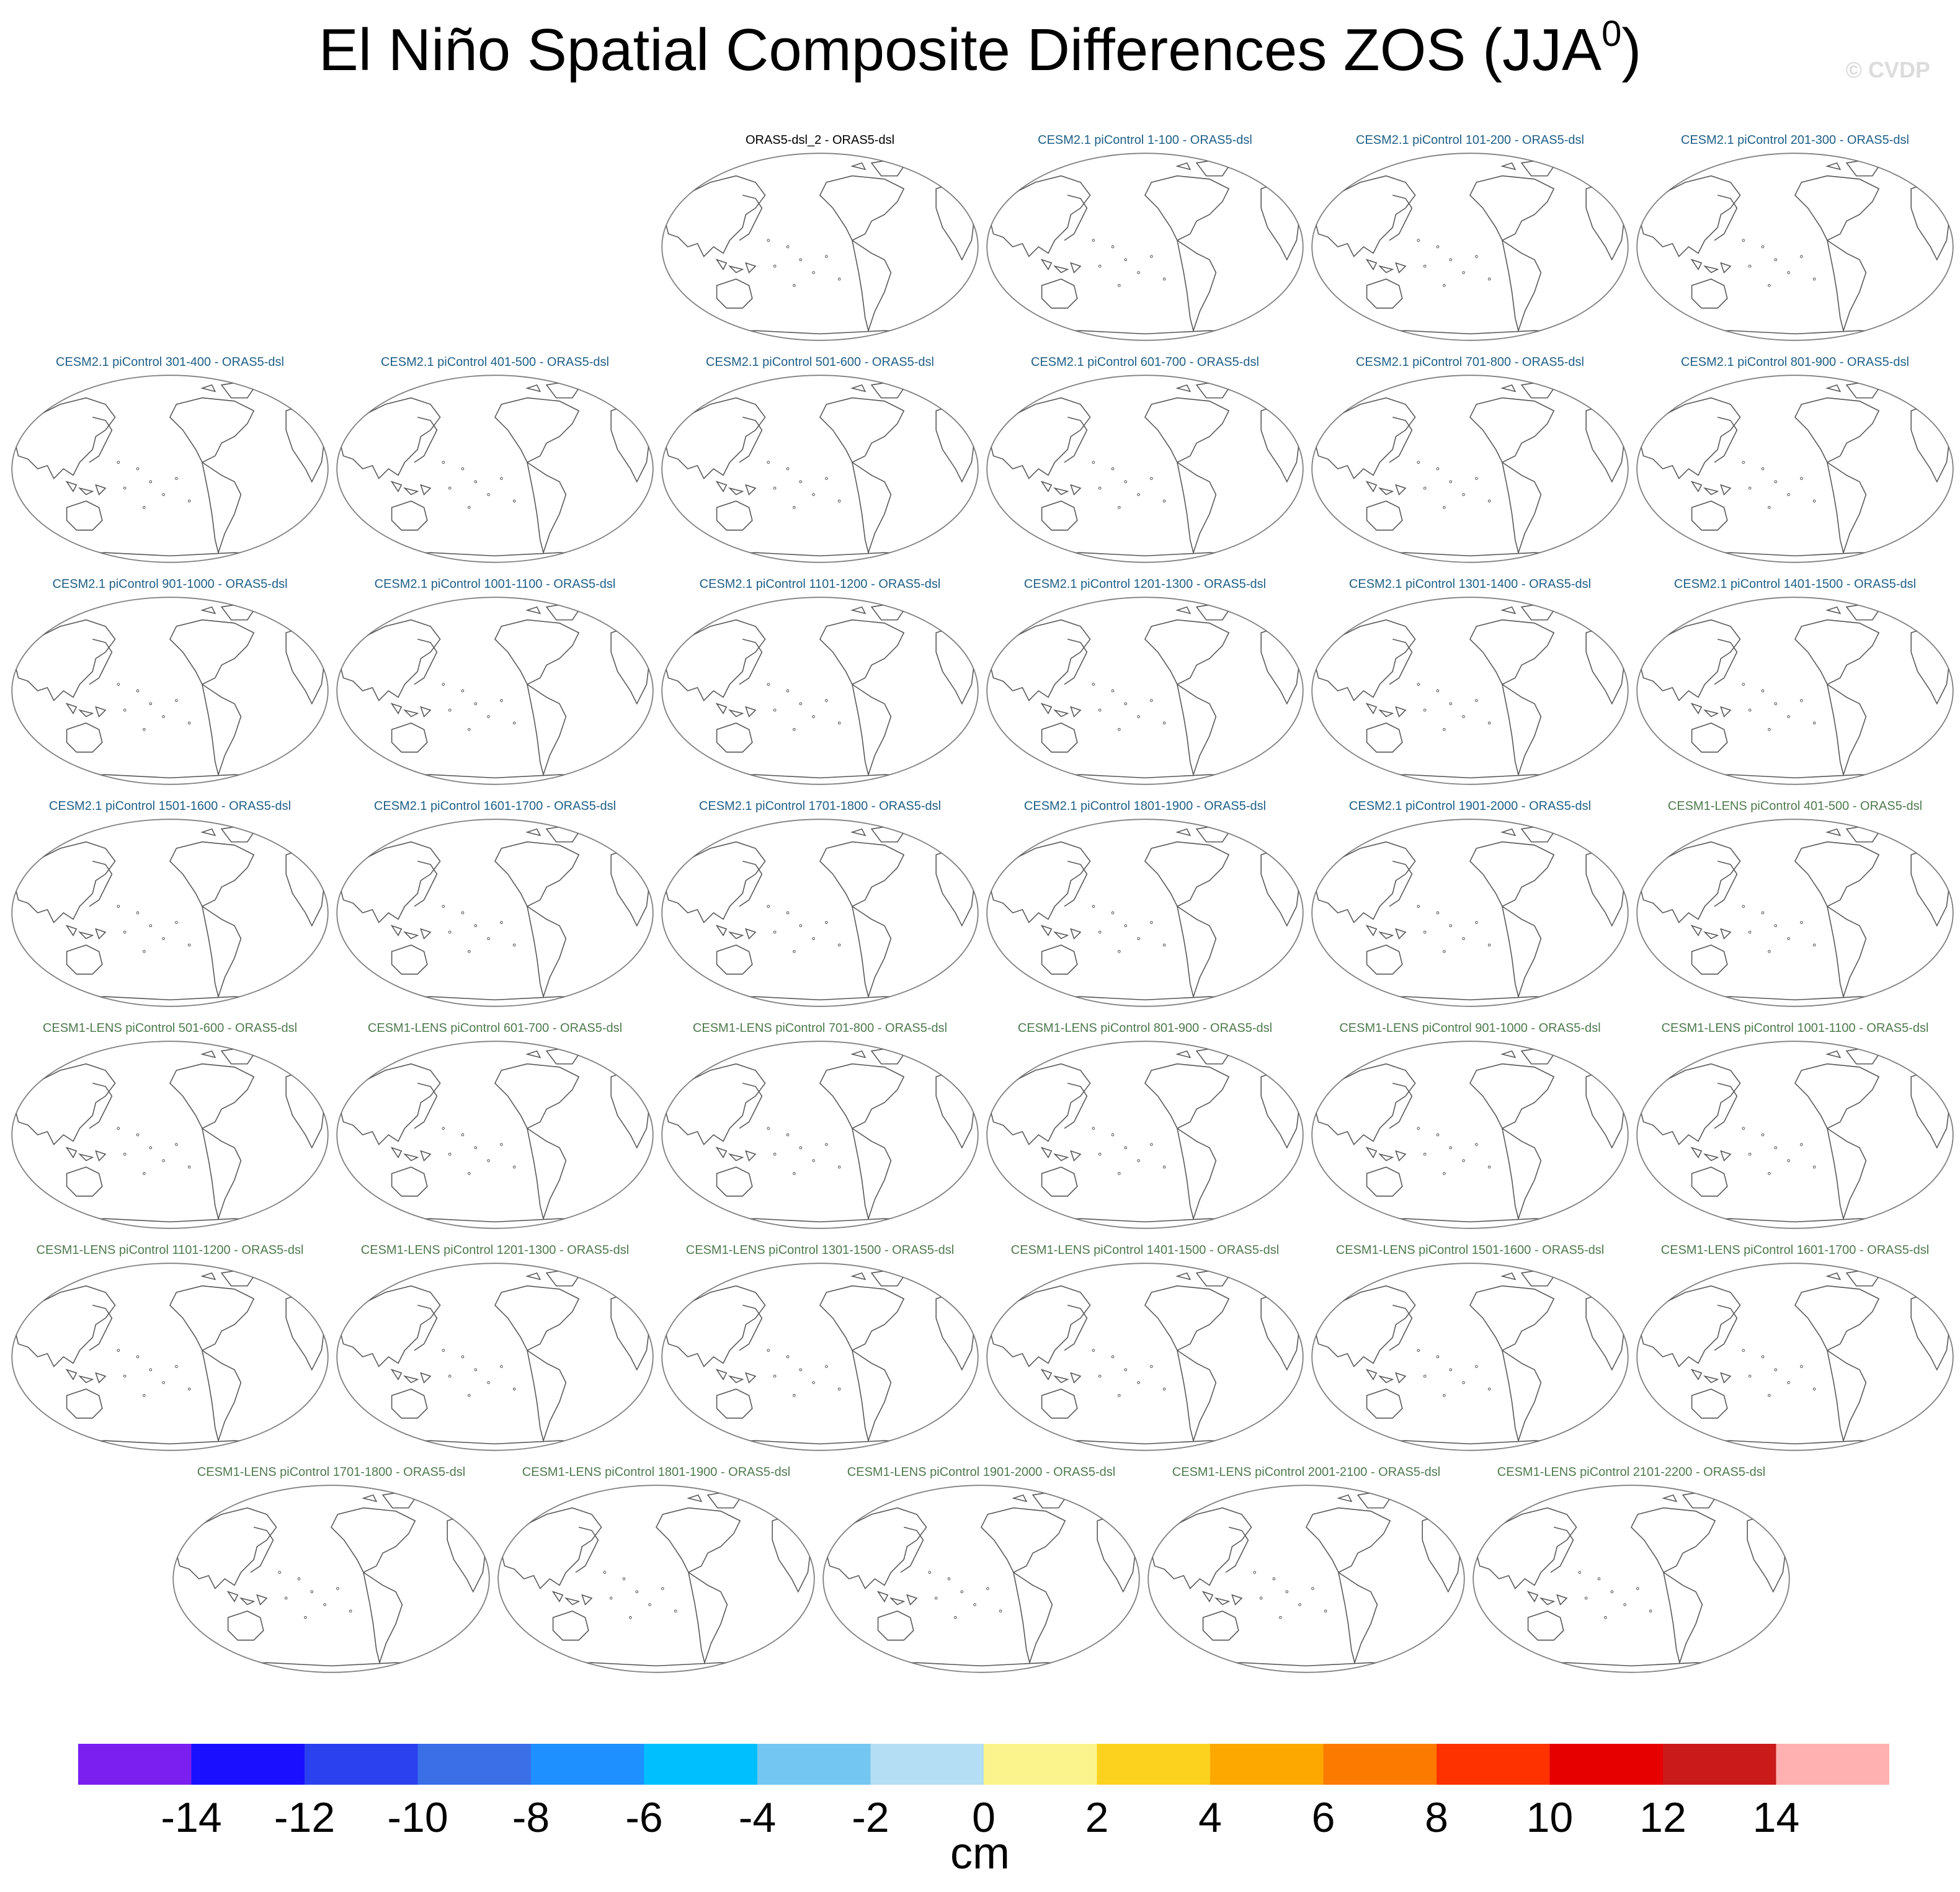 Image resolution: width=1960 pixels, height=1892 pixels. Describe the element at coordinates (820, 362) in the screenshot. I see `map-panel-title: CESM2.1 piControl 501-600 - ORAS5-dsl` at that location.